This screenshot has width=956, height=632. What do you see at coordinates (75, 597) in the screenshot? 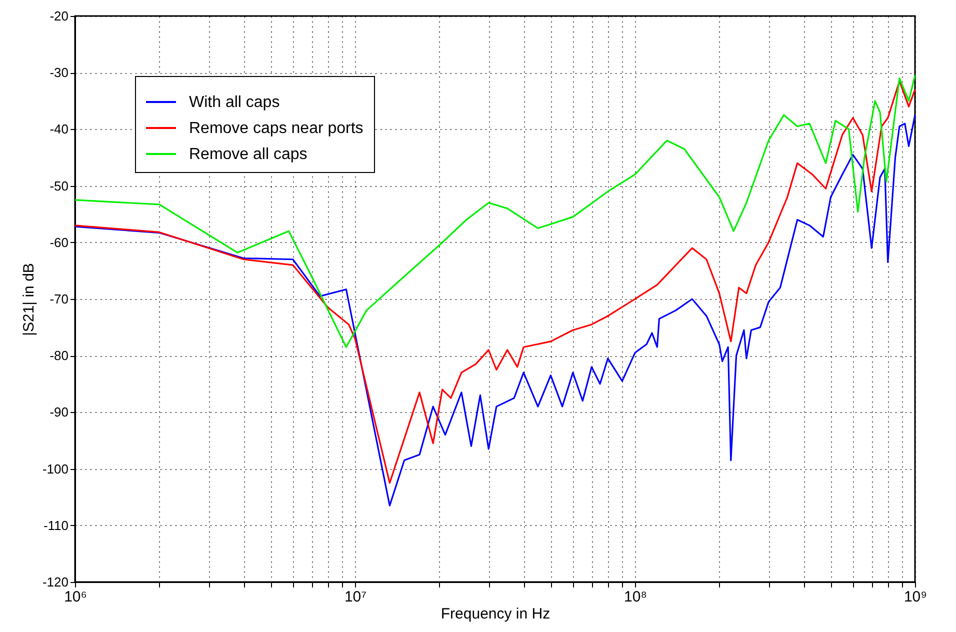
I see `x-tick-label: 10⁶` at bounding box center [75, 597].